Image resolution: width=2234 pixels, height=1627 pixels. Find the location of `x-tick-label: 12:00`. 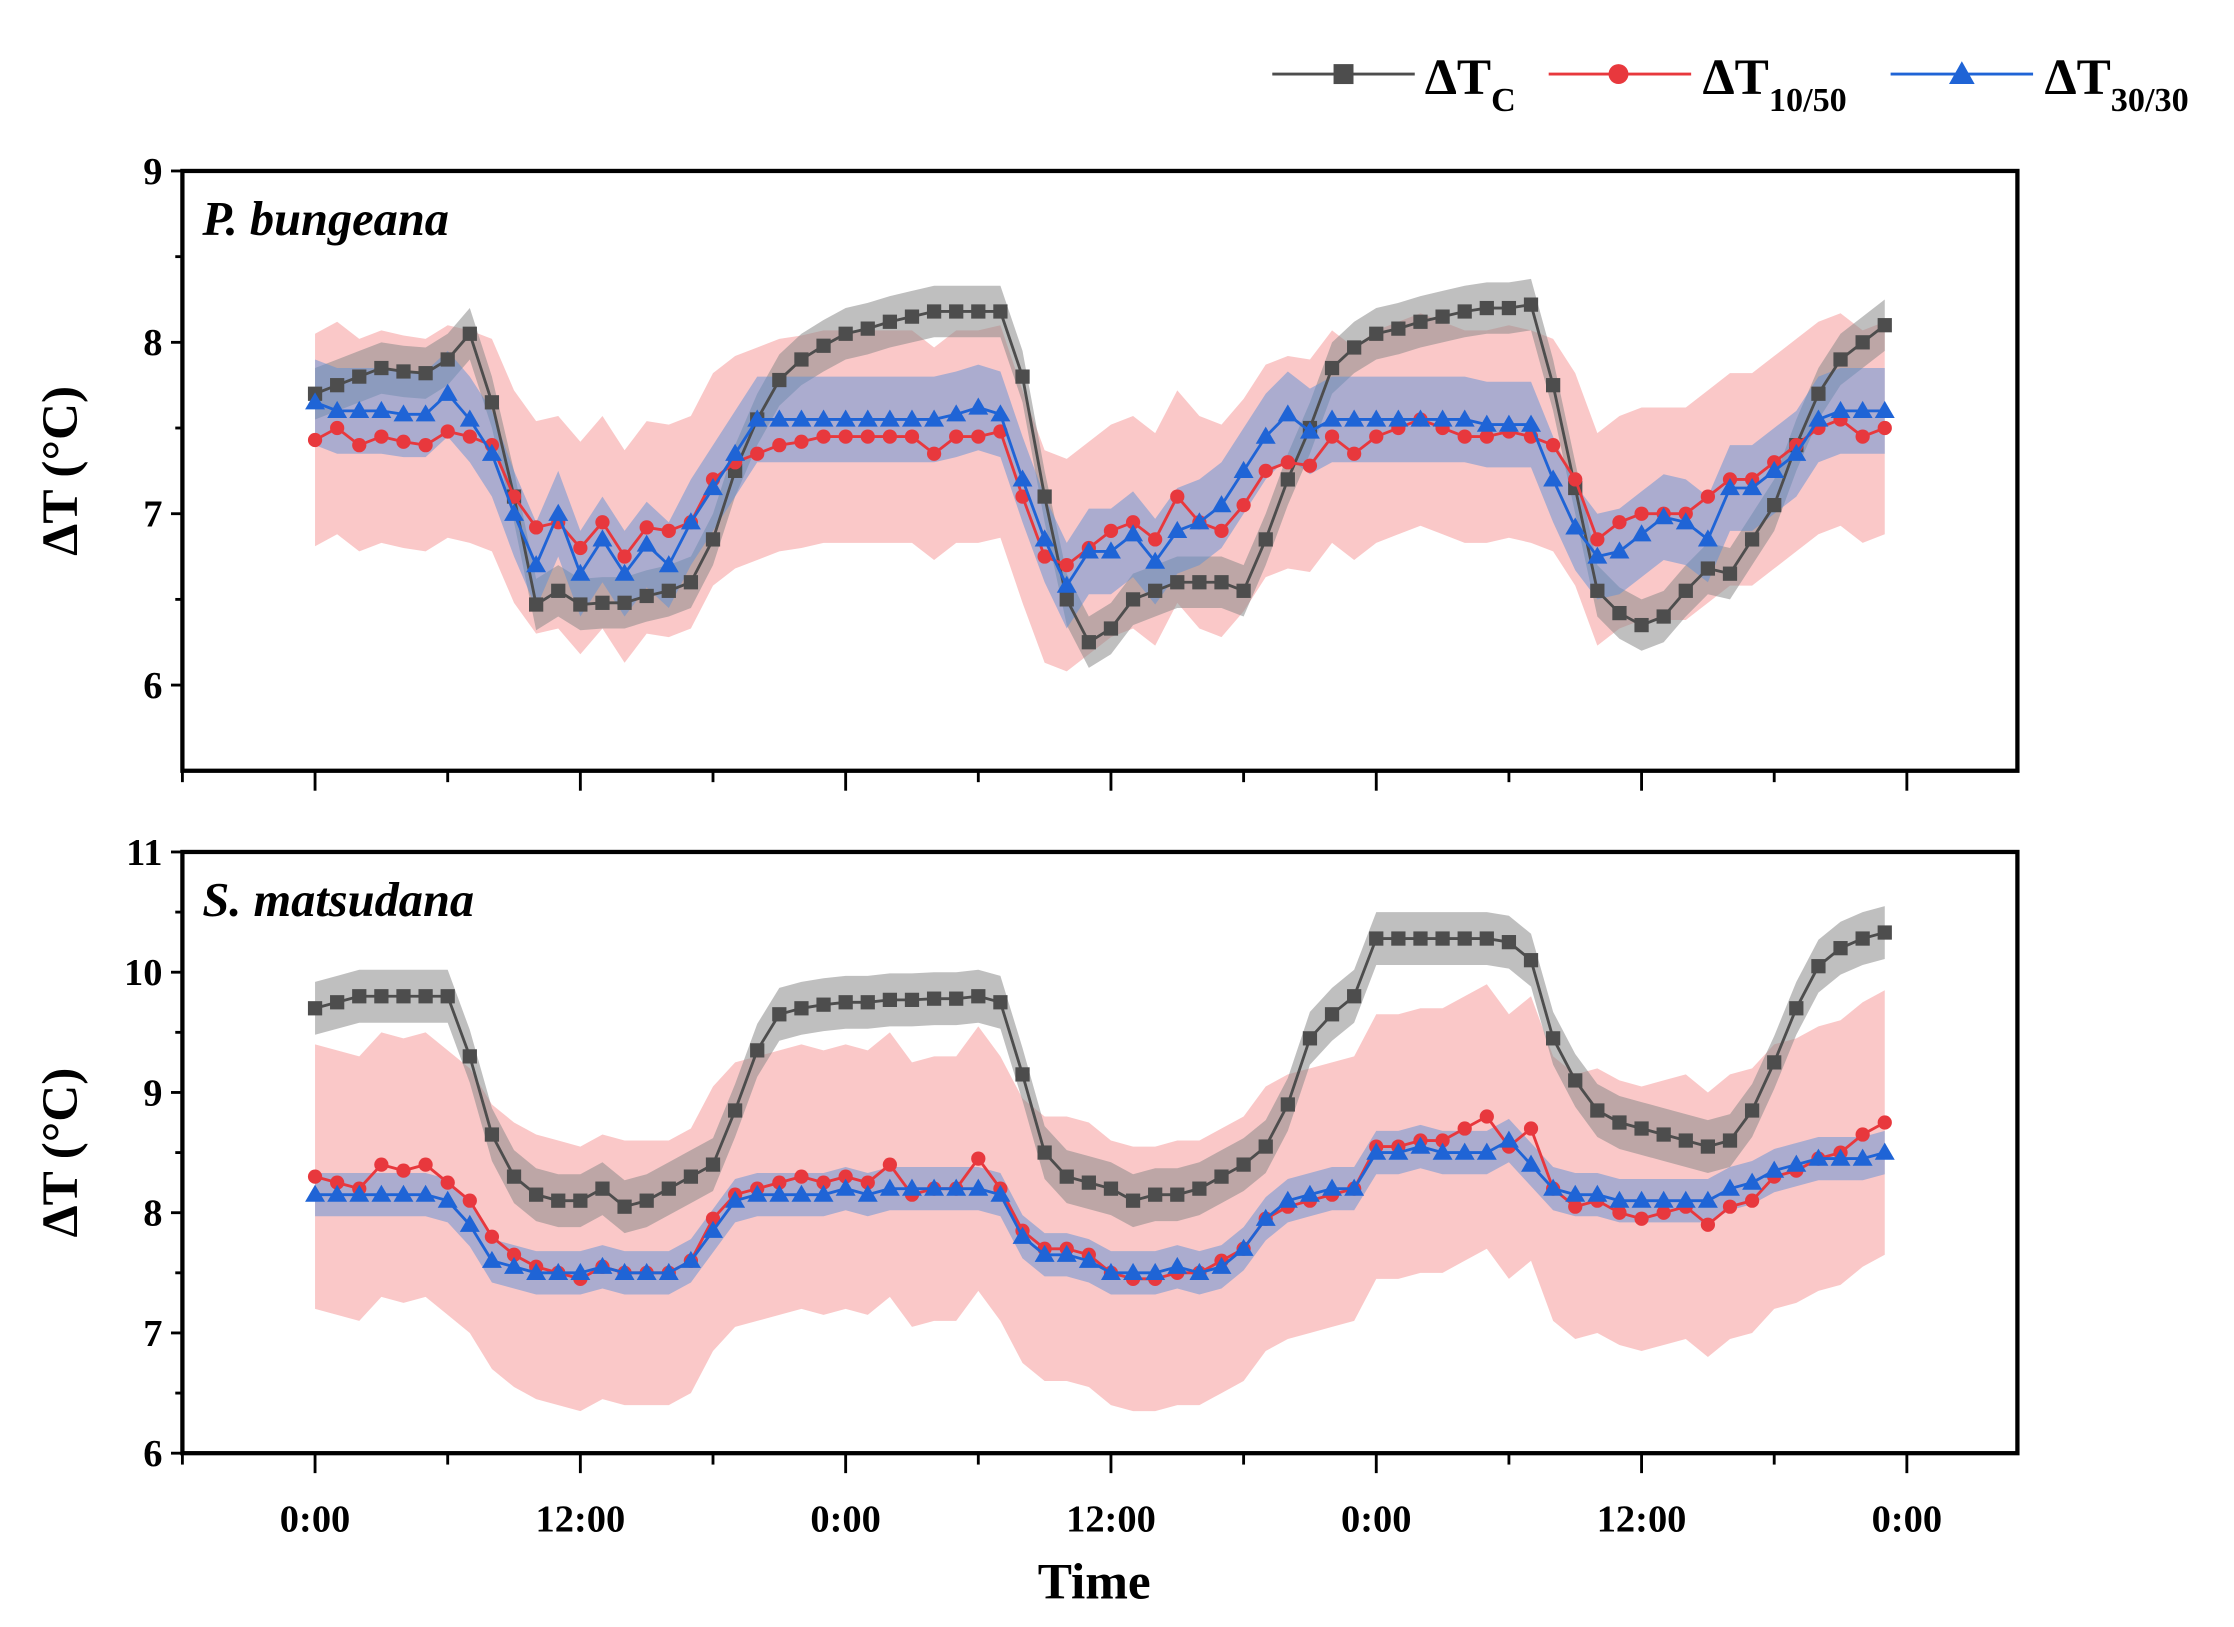

x-tick-label: 12:00 is located at coordinates (1642, 1520).